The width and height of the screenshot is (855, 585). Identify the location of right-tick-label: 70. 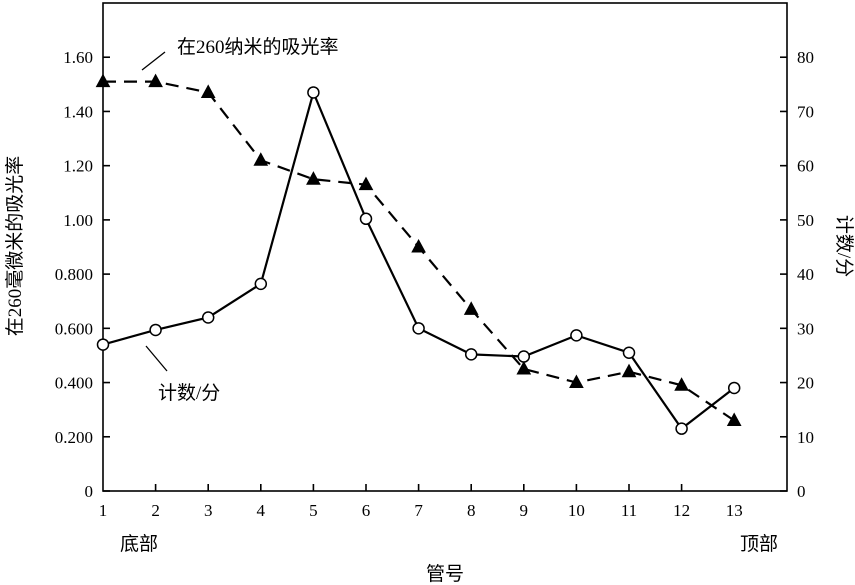
(805, 111).